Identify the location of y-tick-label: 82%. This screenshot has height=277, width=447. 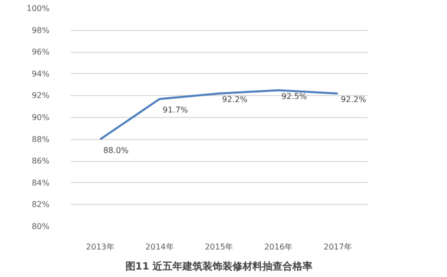
(41, 205).